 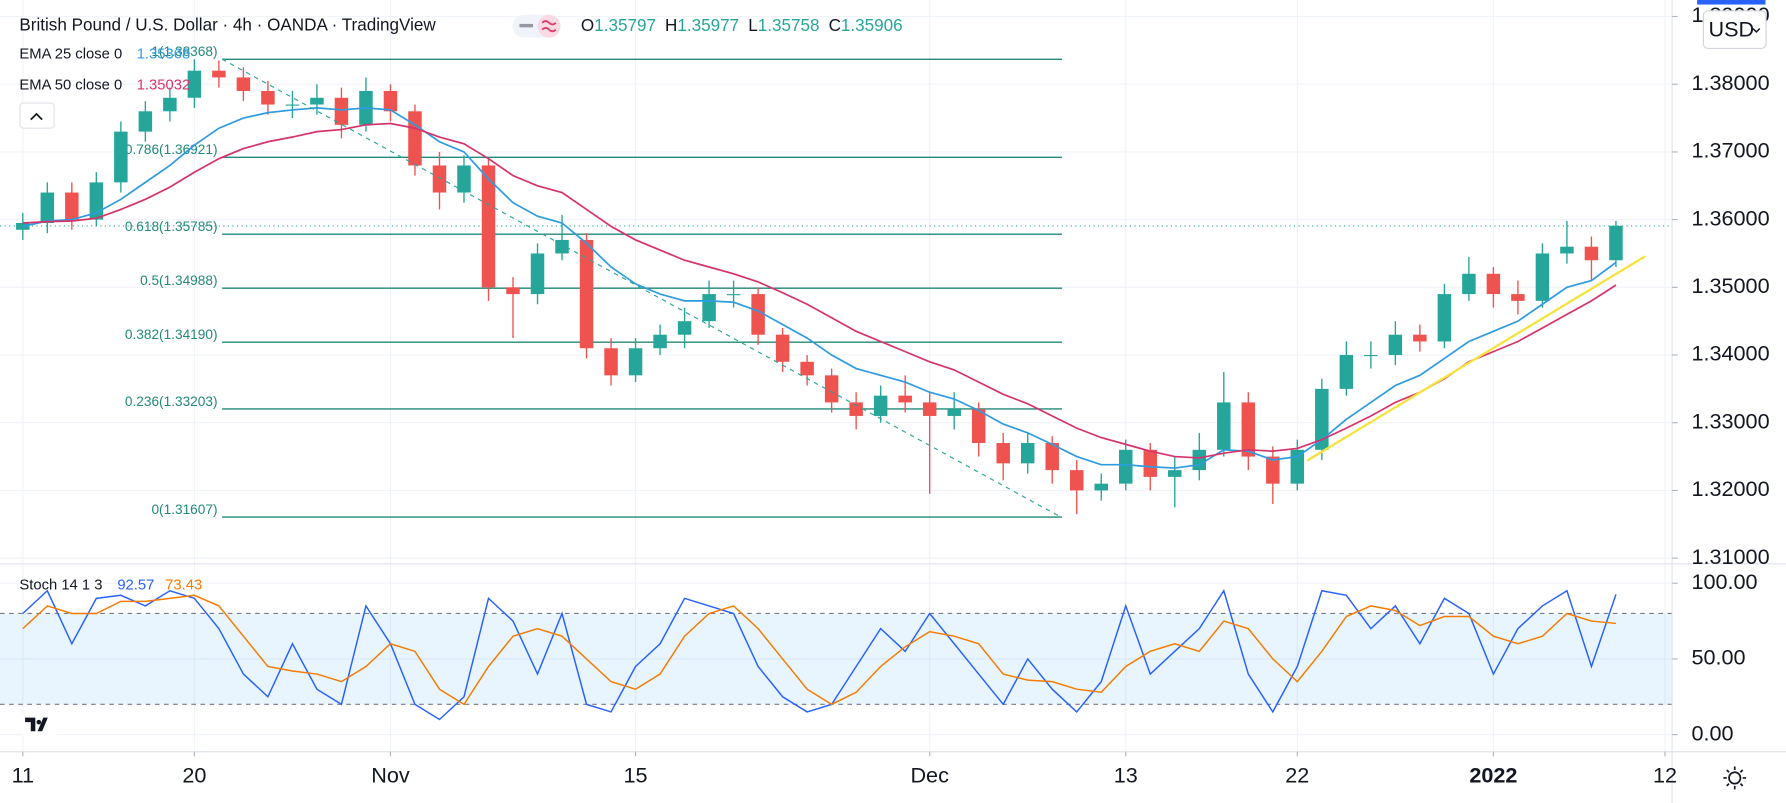 What do you see at coordinates (1297, 775) in the screenshot?
I see `x-tick-label: 22` at bounding box center [1297, 775].